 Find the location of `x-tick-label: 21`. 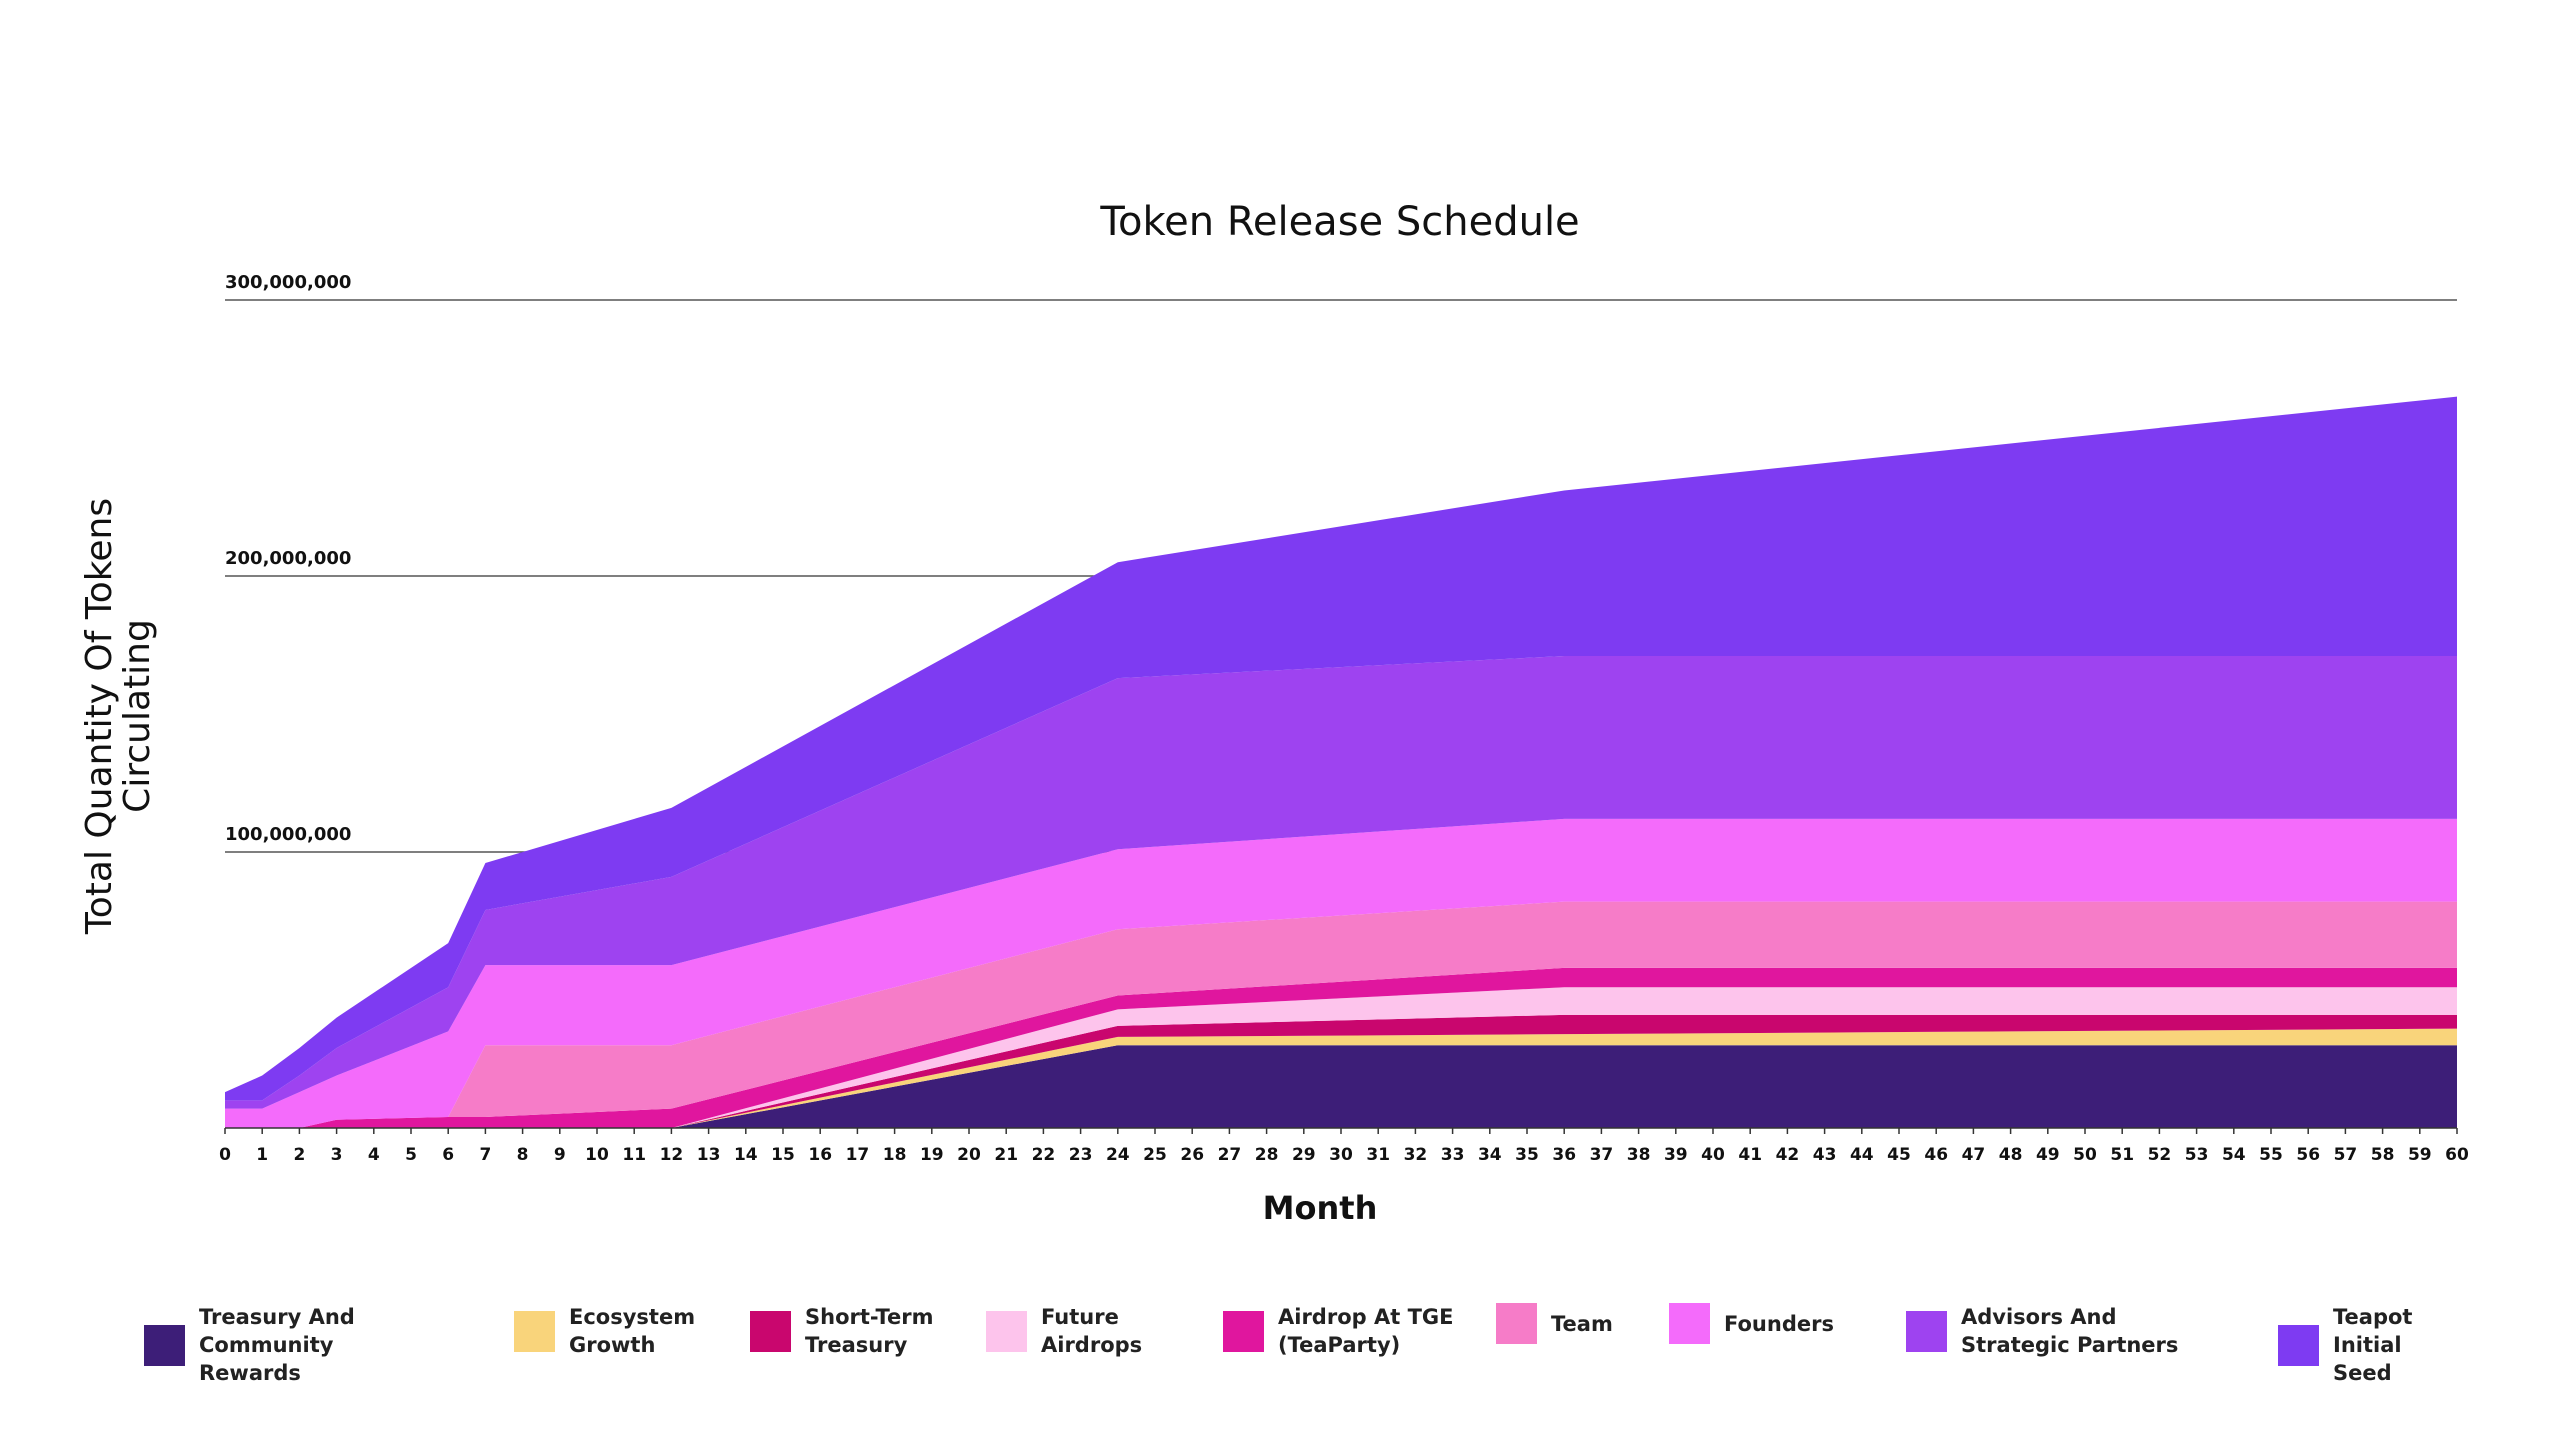

x-tick-label: 21 is located at coordinates (1006, 1155).